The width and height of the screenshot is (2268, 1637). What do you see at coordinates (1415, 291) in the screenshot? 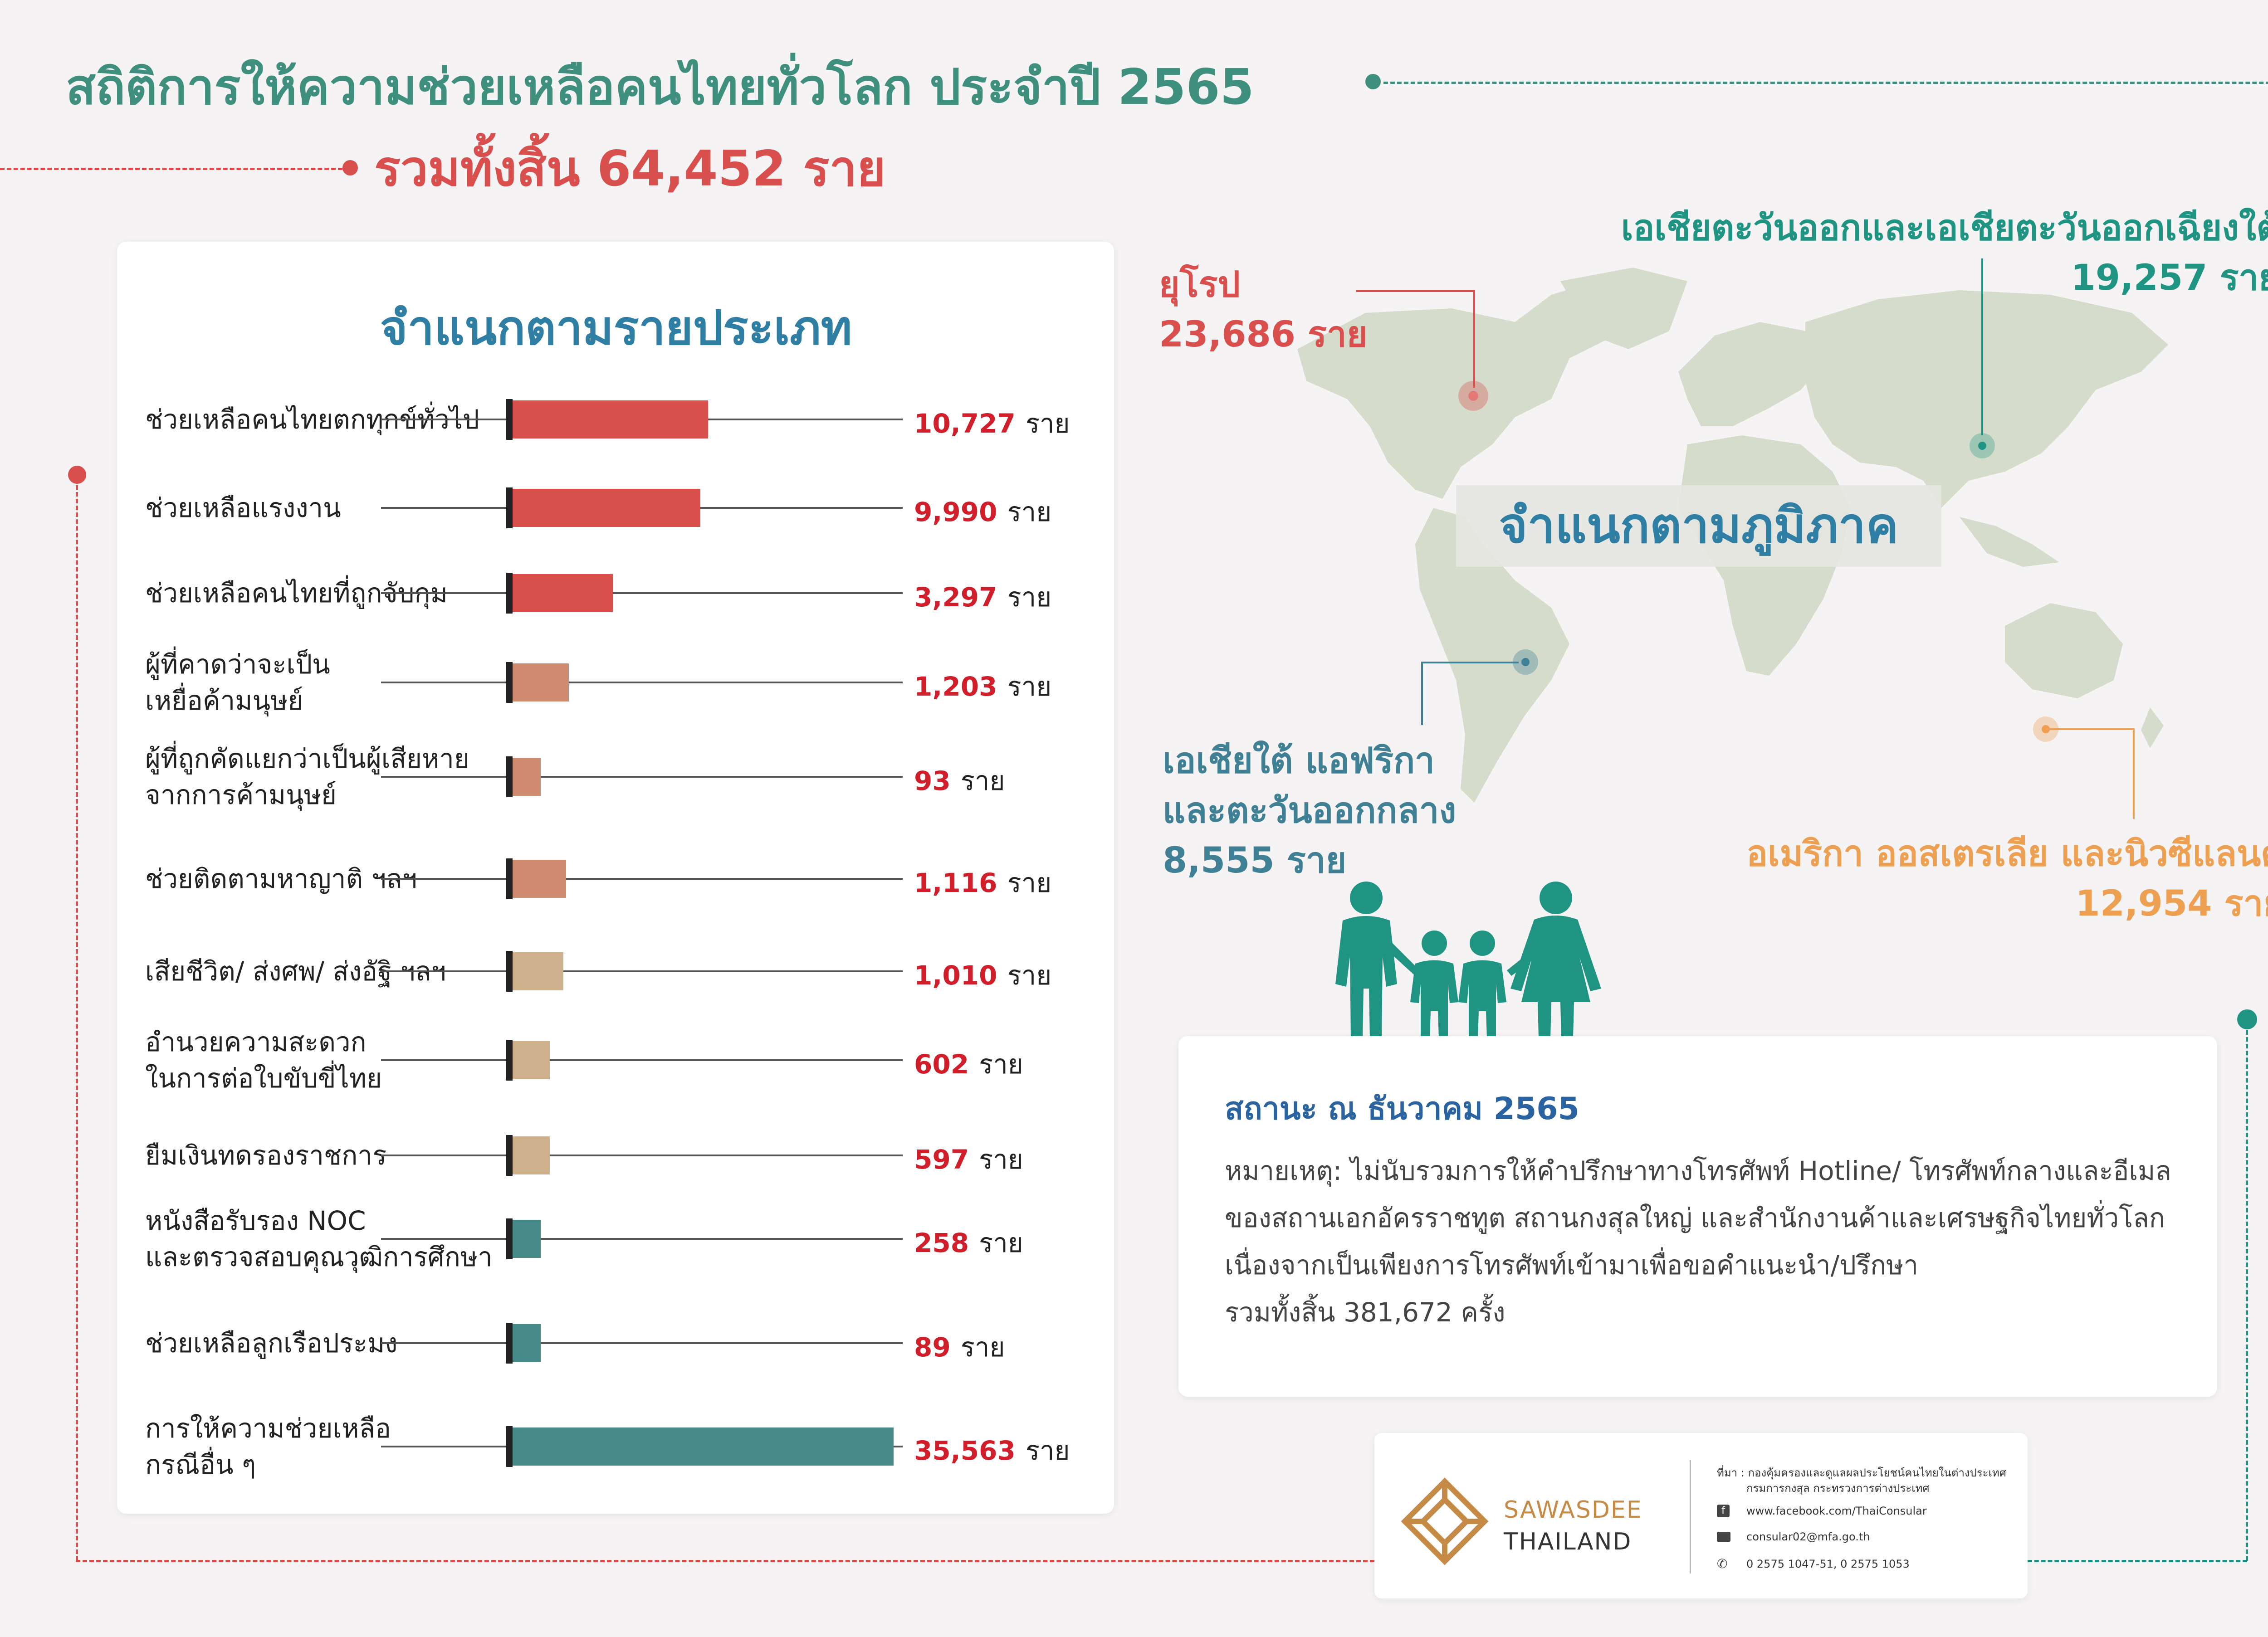
I see `europe-connector-h` at bounding box center [1415, 291].